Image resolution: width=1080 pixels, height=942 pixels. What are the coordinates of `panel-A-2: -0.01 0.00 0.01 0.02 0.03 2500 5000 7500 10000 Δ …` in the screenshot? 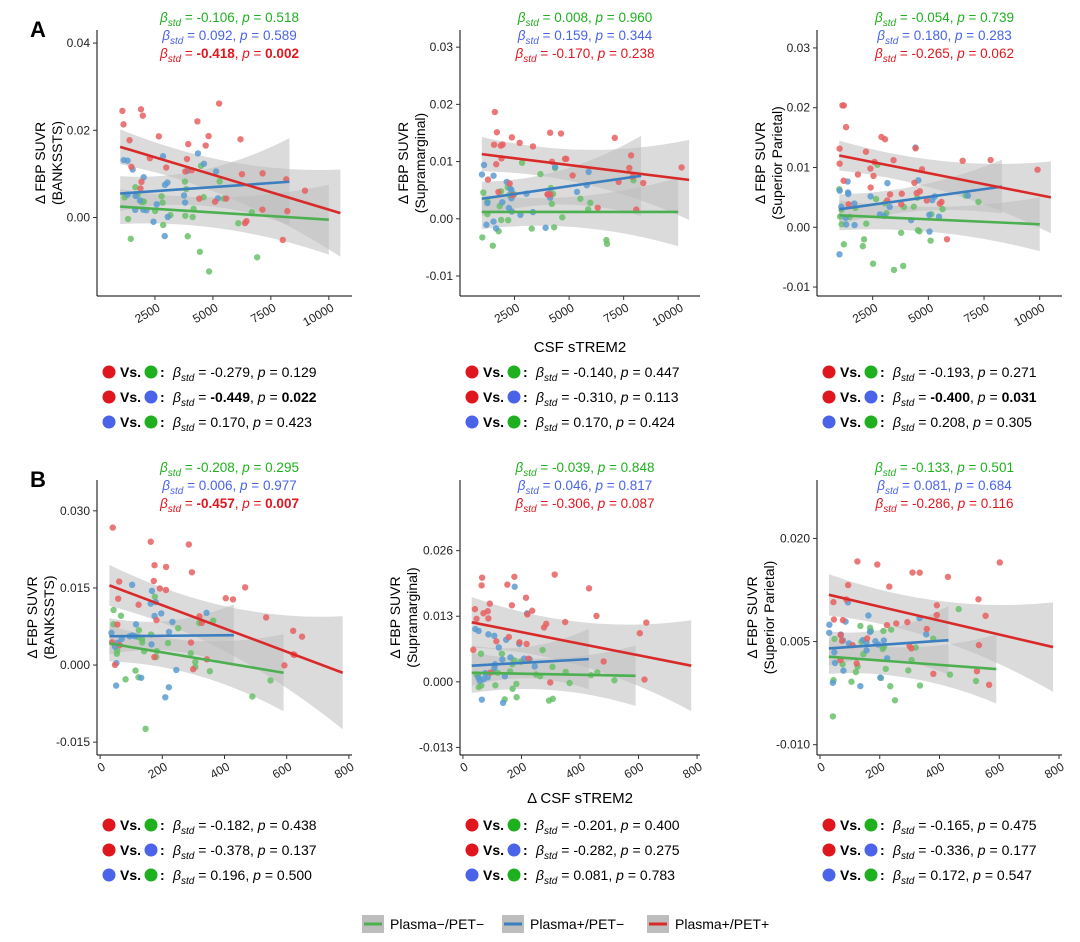 It's located at (547, 222).